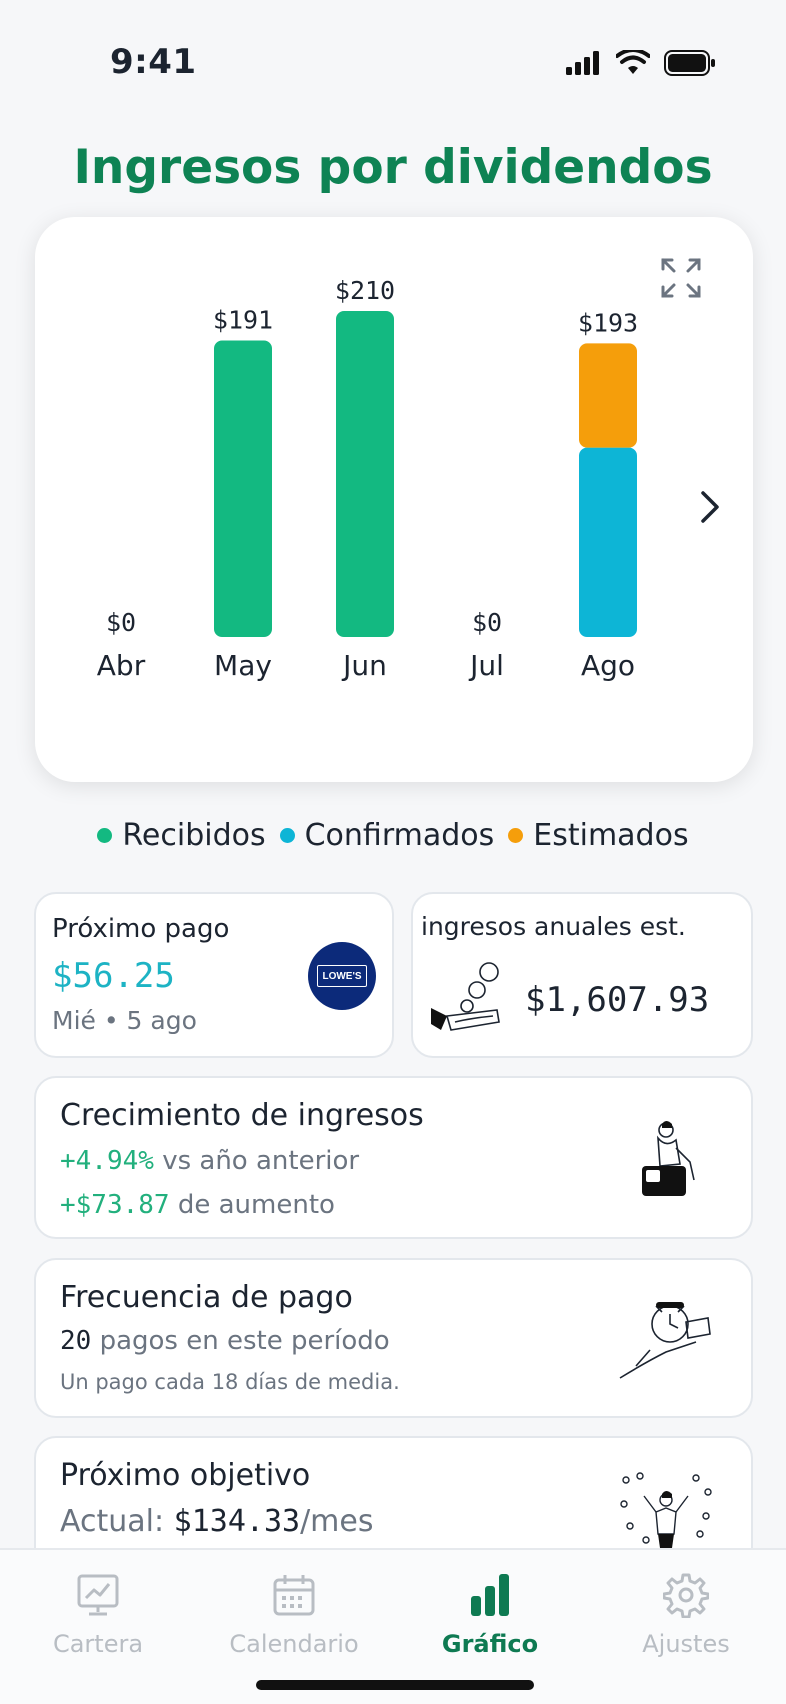  I want to click on next-payment-date: Mié • 5 ago, so click(124, 1020).